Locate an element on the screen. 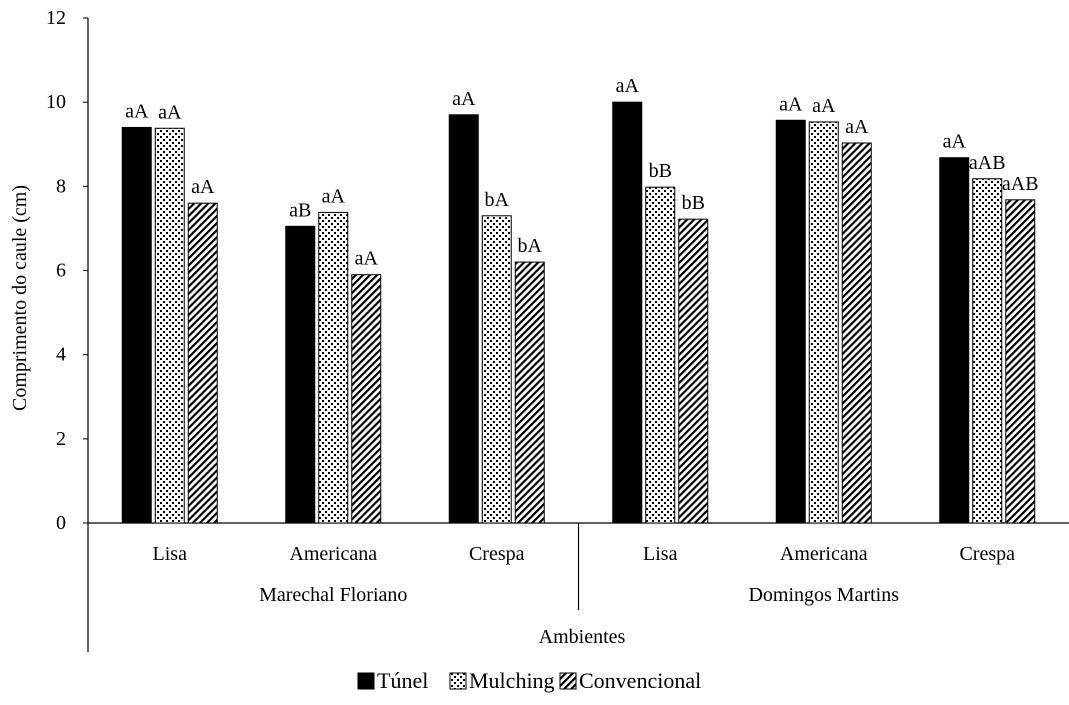  y-tick-label: 10 is located at coordinates (56, 102).